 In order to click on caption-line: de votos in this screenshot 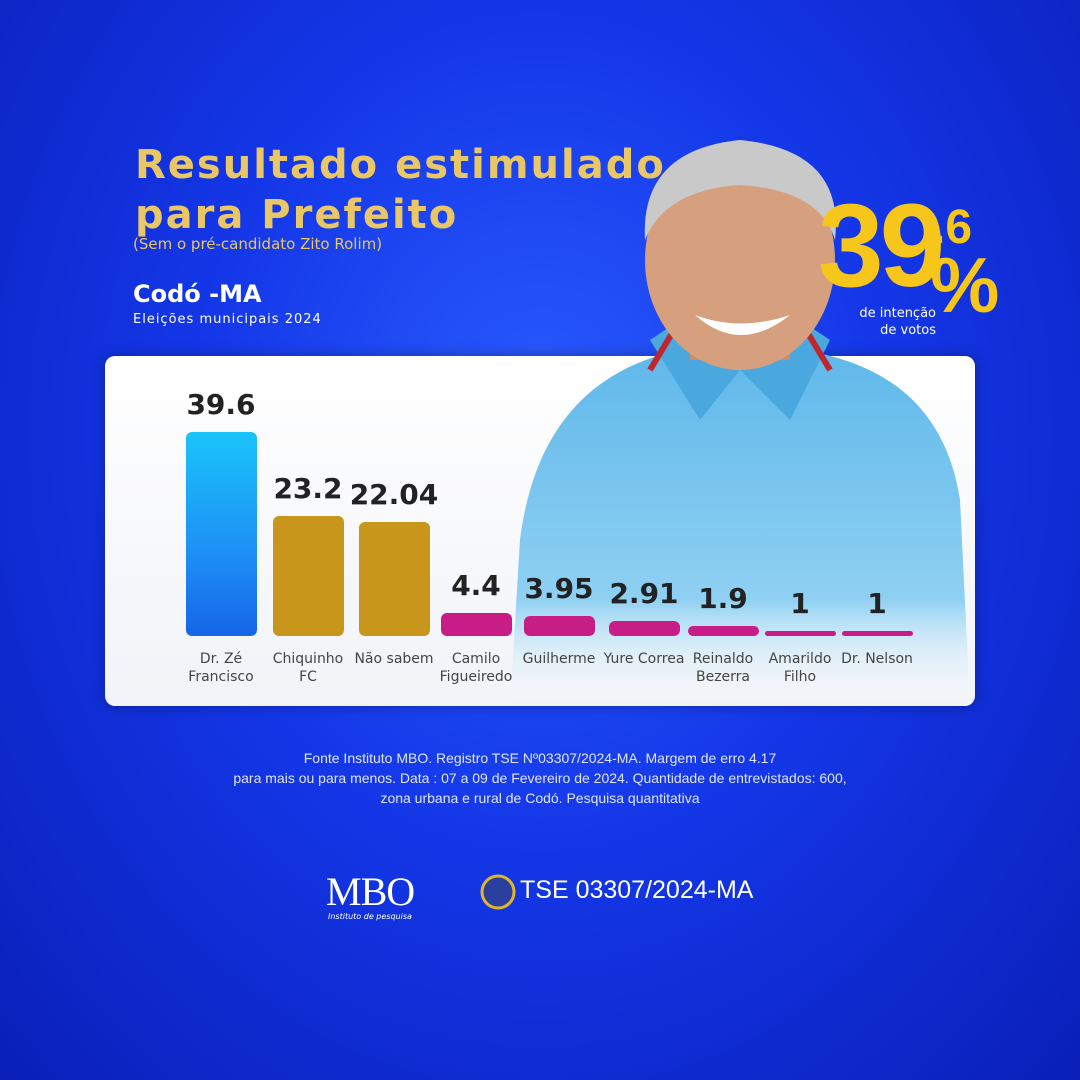, I will do `click(908, 330)`.